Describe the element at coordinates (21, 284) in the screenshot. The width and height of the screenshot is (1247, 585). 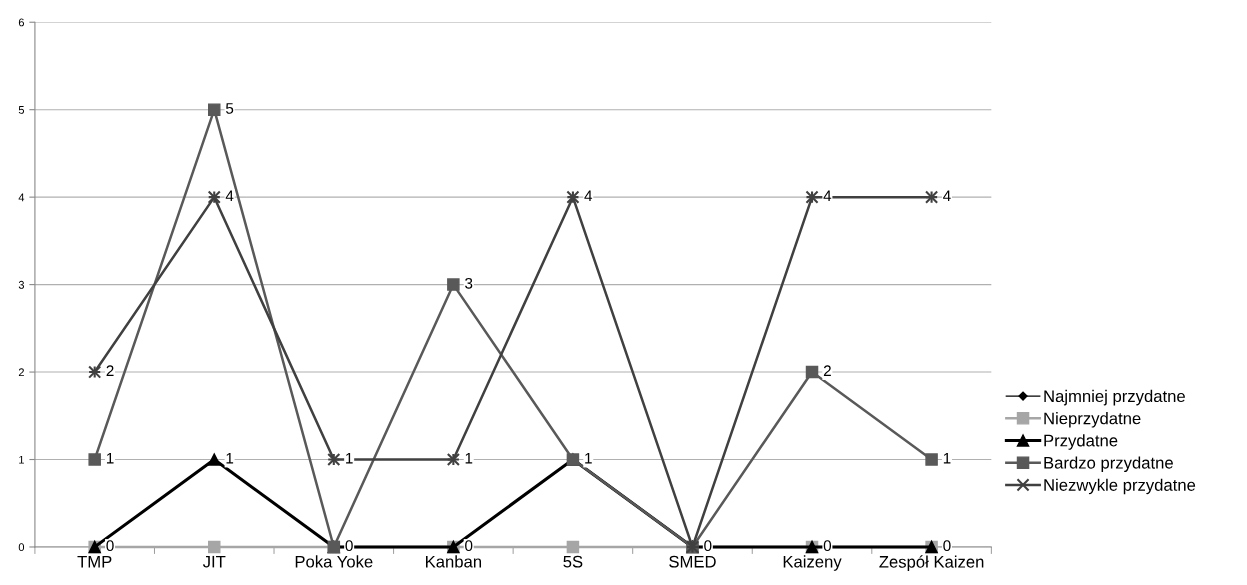
I see `y-tick-label: 3` at that location.